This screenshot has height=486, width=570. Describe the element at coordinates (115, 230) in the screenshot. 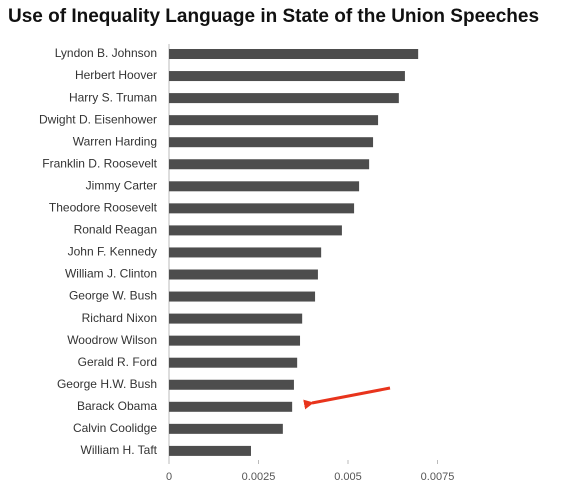

I see `y-tick-label: Ronald Reagan` at that location.